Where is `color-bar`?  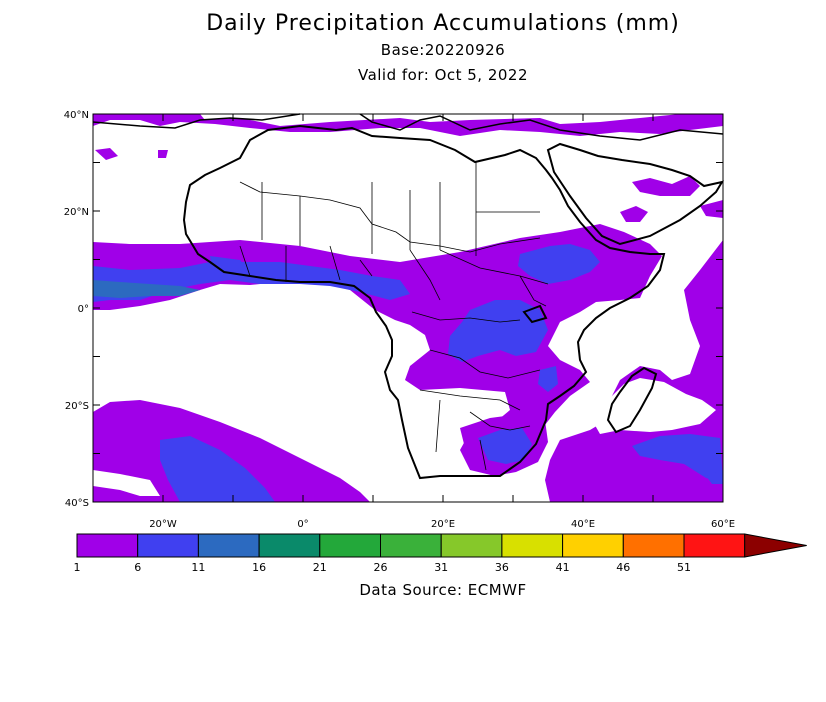 color-bar is located at coordinates (441, 545).